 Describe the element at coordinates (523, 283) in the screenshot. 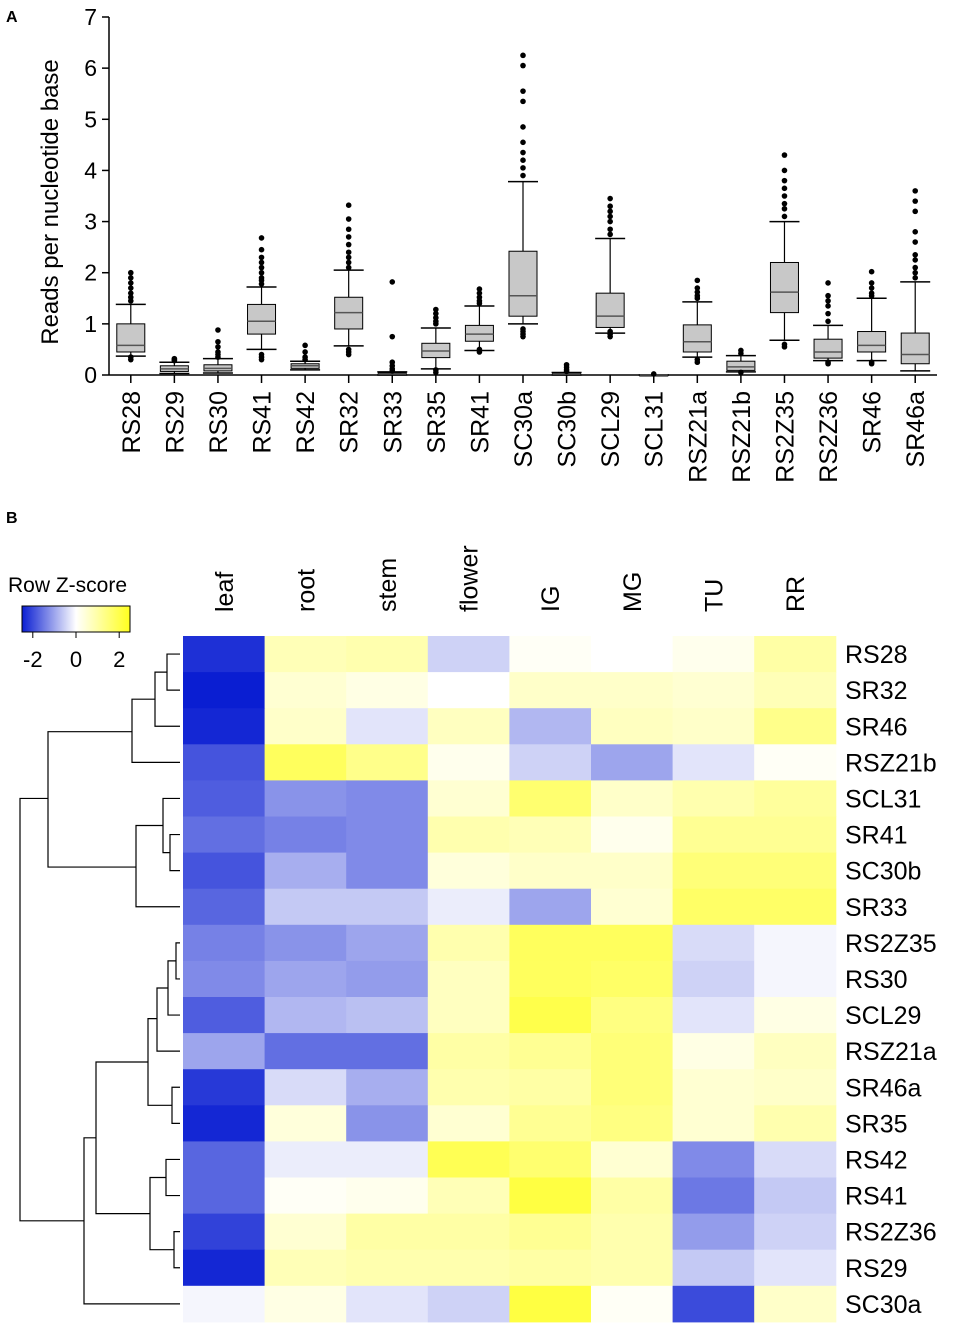

I see `box-SC30a` at that location.